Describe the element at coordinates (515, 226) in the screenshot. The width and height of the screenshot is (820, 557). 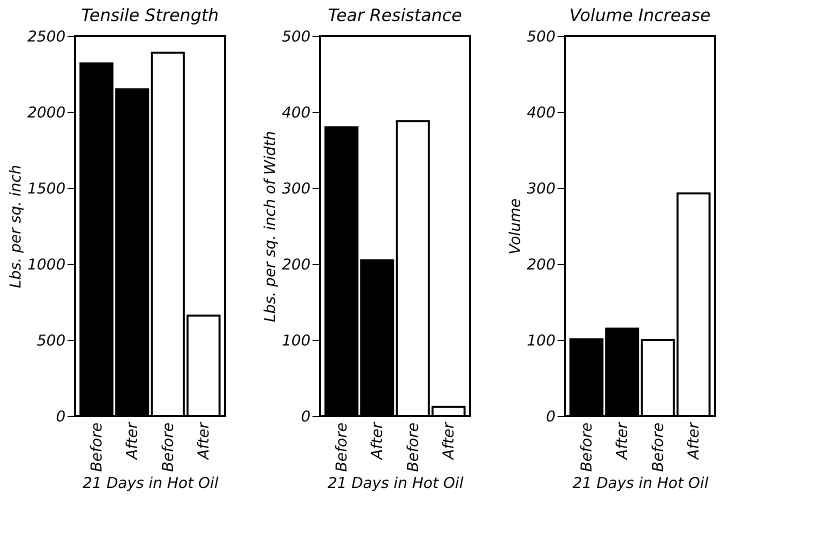
I see `y-axis-title: Volume` at that location.